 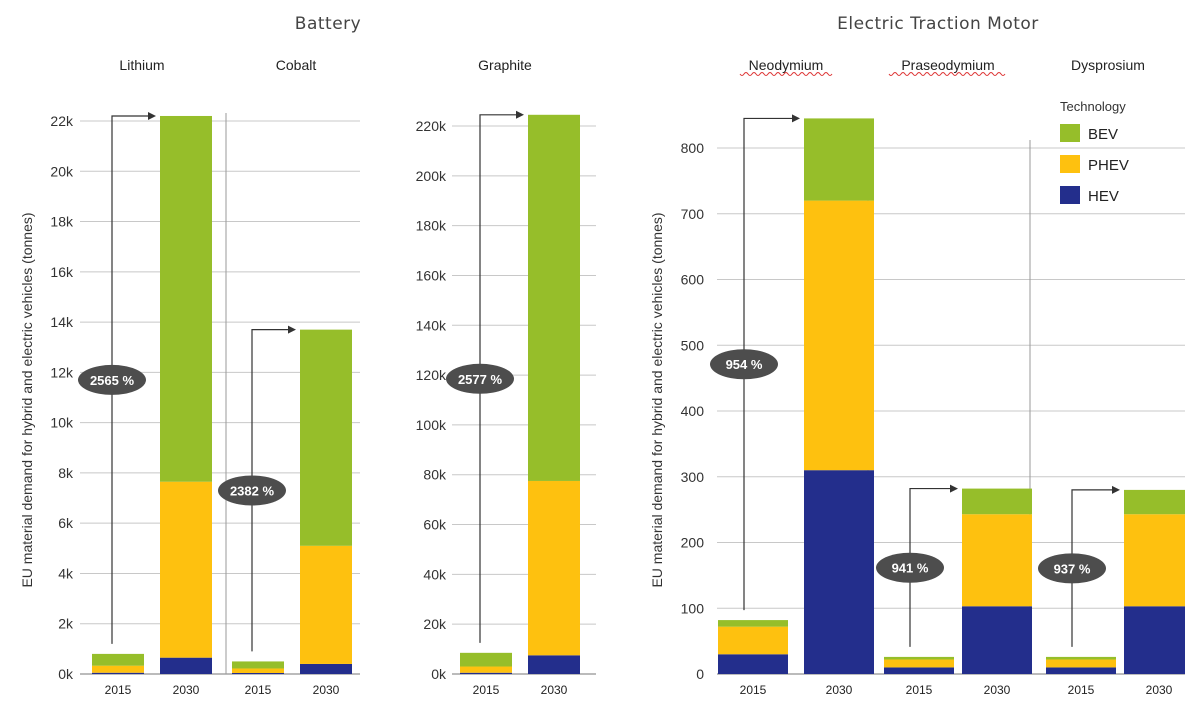 What do you see at coordinates (919, 658) in the screenshot?
I see `bar-praseodymium-2015-bev` at bounding box center [919, 658].